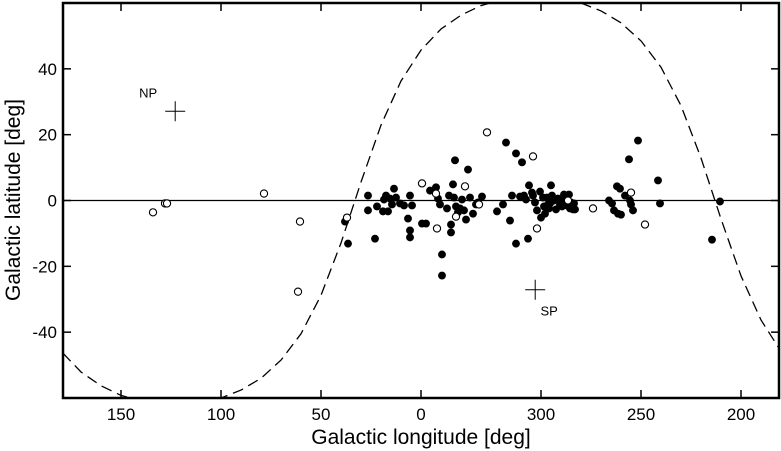  What do you see at coordinates (13, 200) in the screenshot?
I see `y-axis-label: Galactic latitude [deg]` at bounding box center [13, 200].